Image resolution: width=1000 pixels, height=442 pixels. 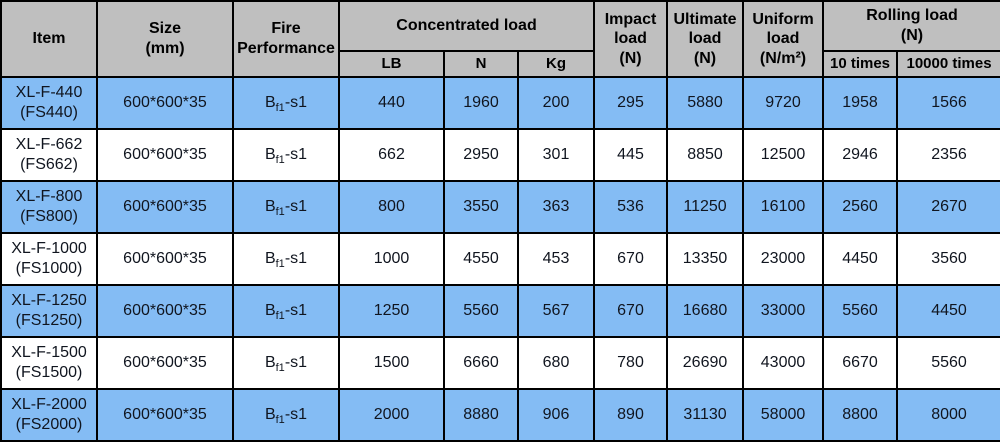 What do you see at coordinates (705, 103) in the screenshot?
I see `ultimate-load-cell: 5880` at bounding box center [705, 103].